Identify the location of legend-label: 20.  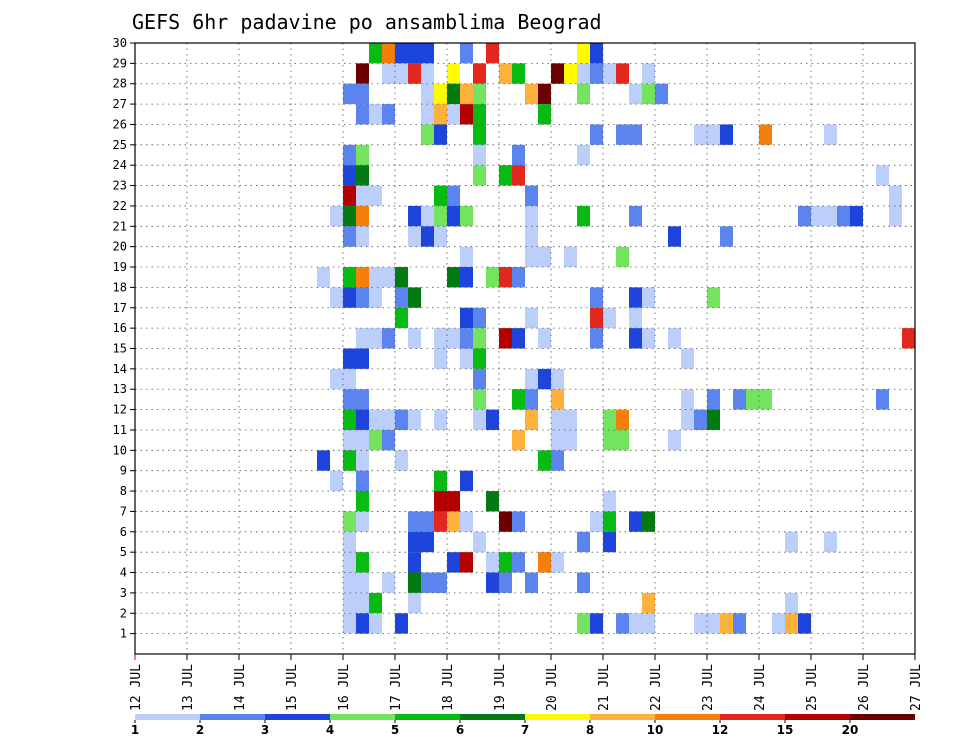
(850, 730).